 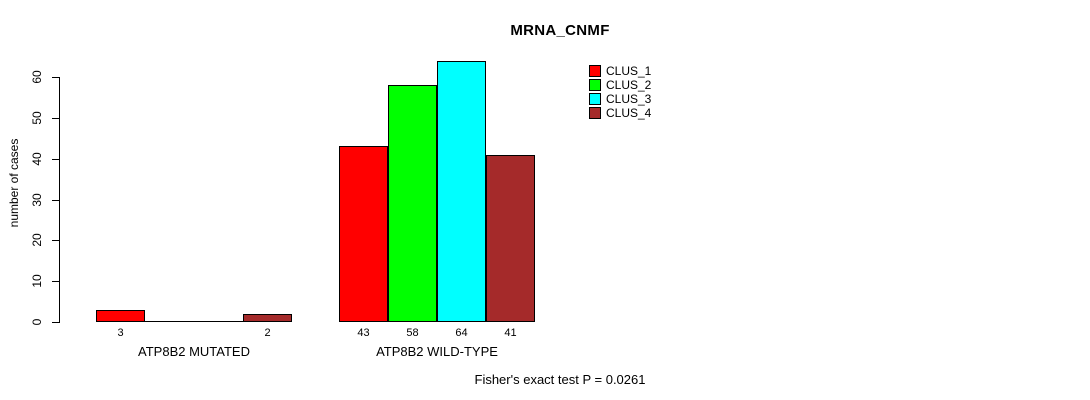 I want to click on bar-clus_3-group1, so click(x=218, y=321).